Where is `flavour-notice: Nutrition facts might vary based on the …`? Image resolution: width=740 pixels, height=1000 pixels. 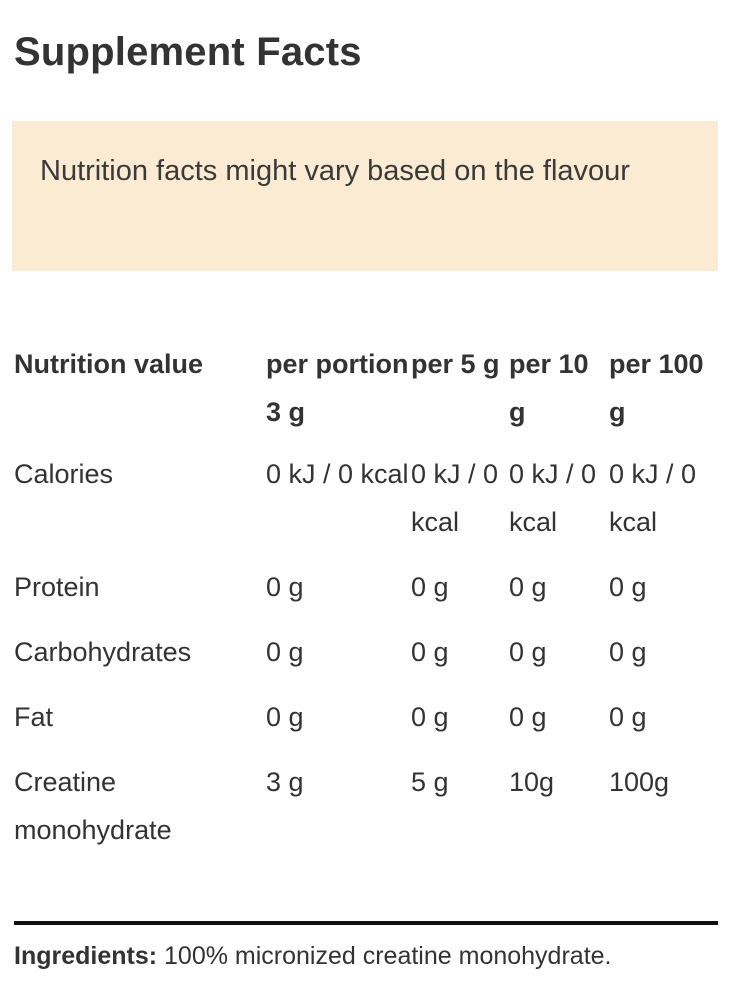 flavour-notice: Nutrition facts might vary based on the … is located at coordinates (365, 196).